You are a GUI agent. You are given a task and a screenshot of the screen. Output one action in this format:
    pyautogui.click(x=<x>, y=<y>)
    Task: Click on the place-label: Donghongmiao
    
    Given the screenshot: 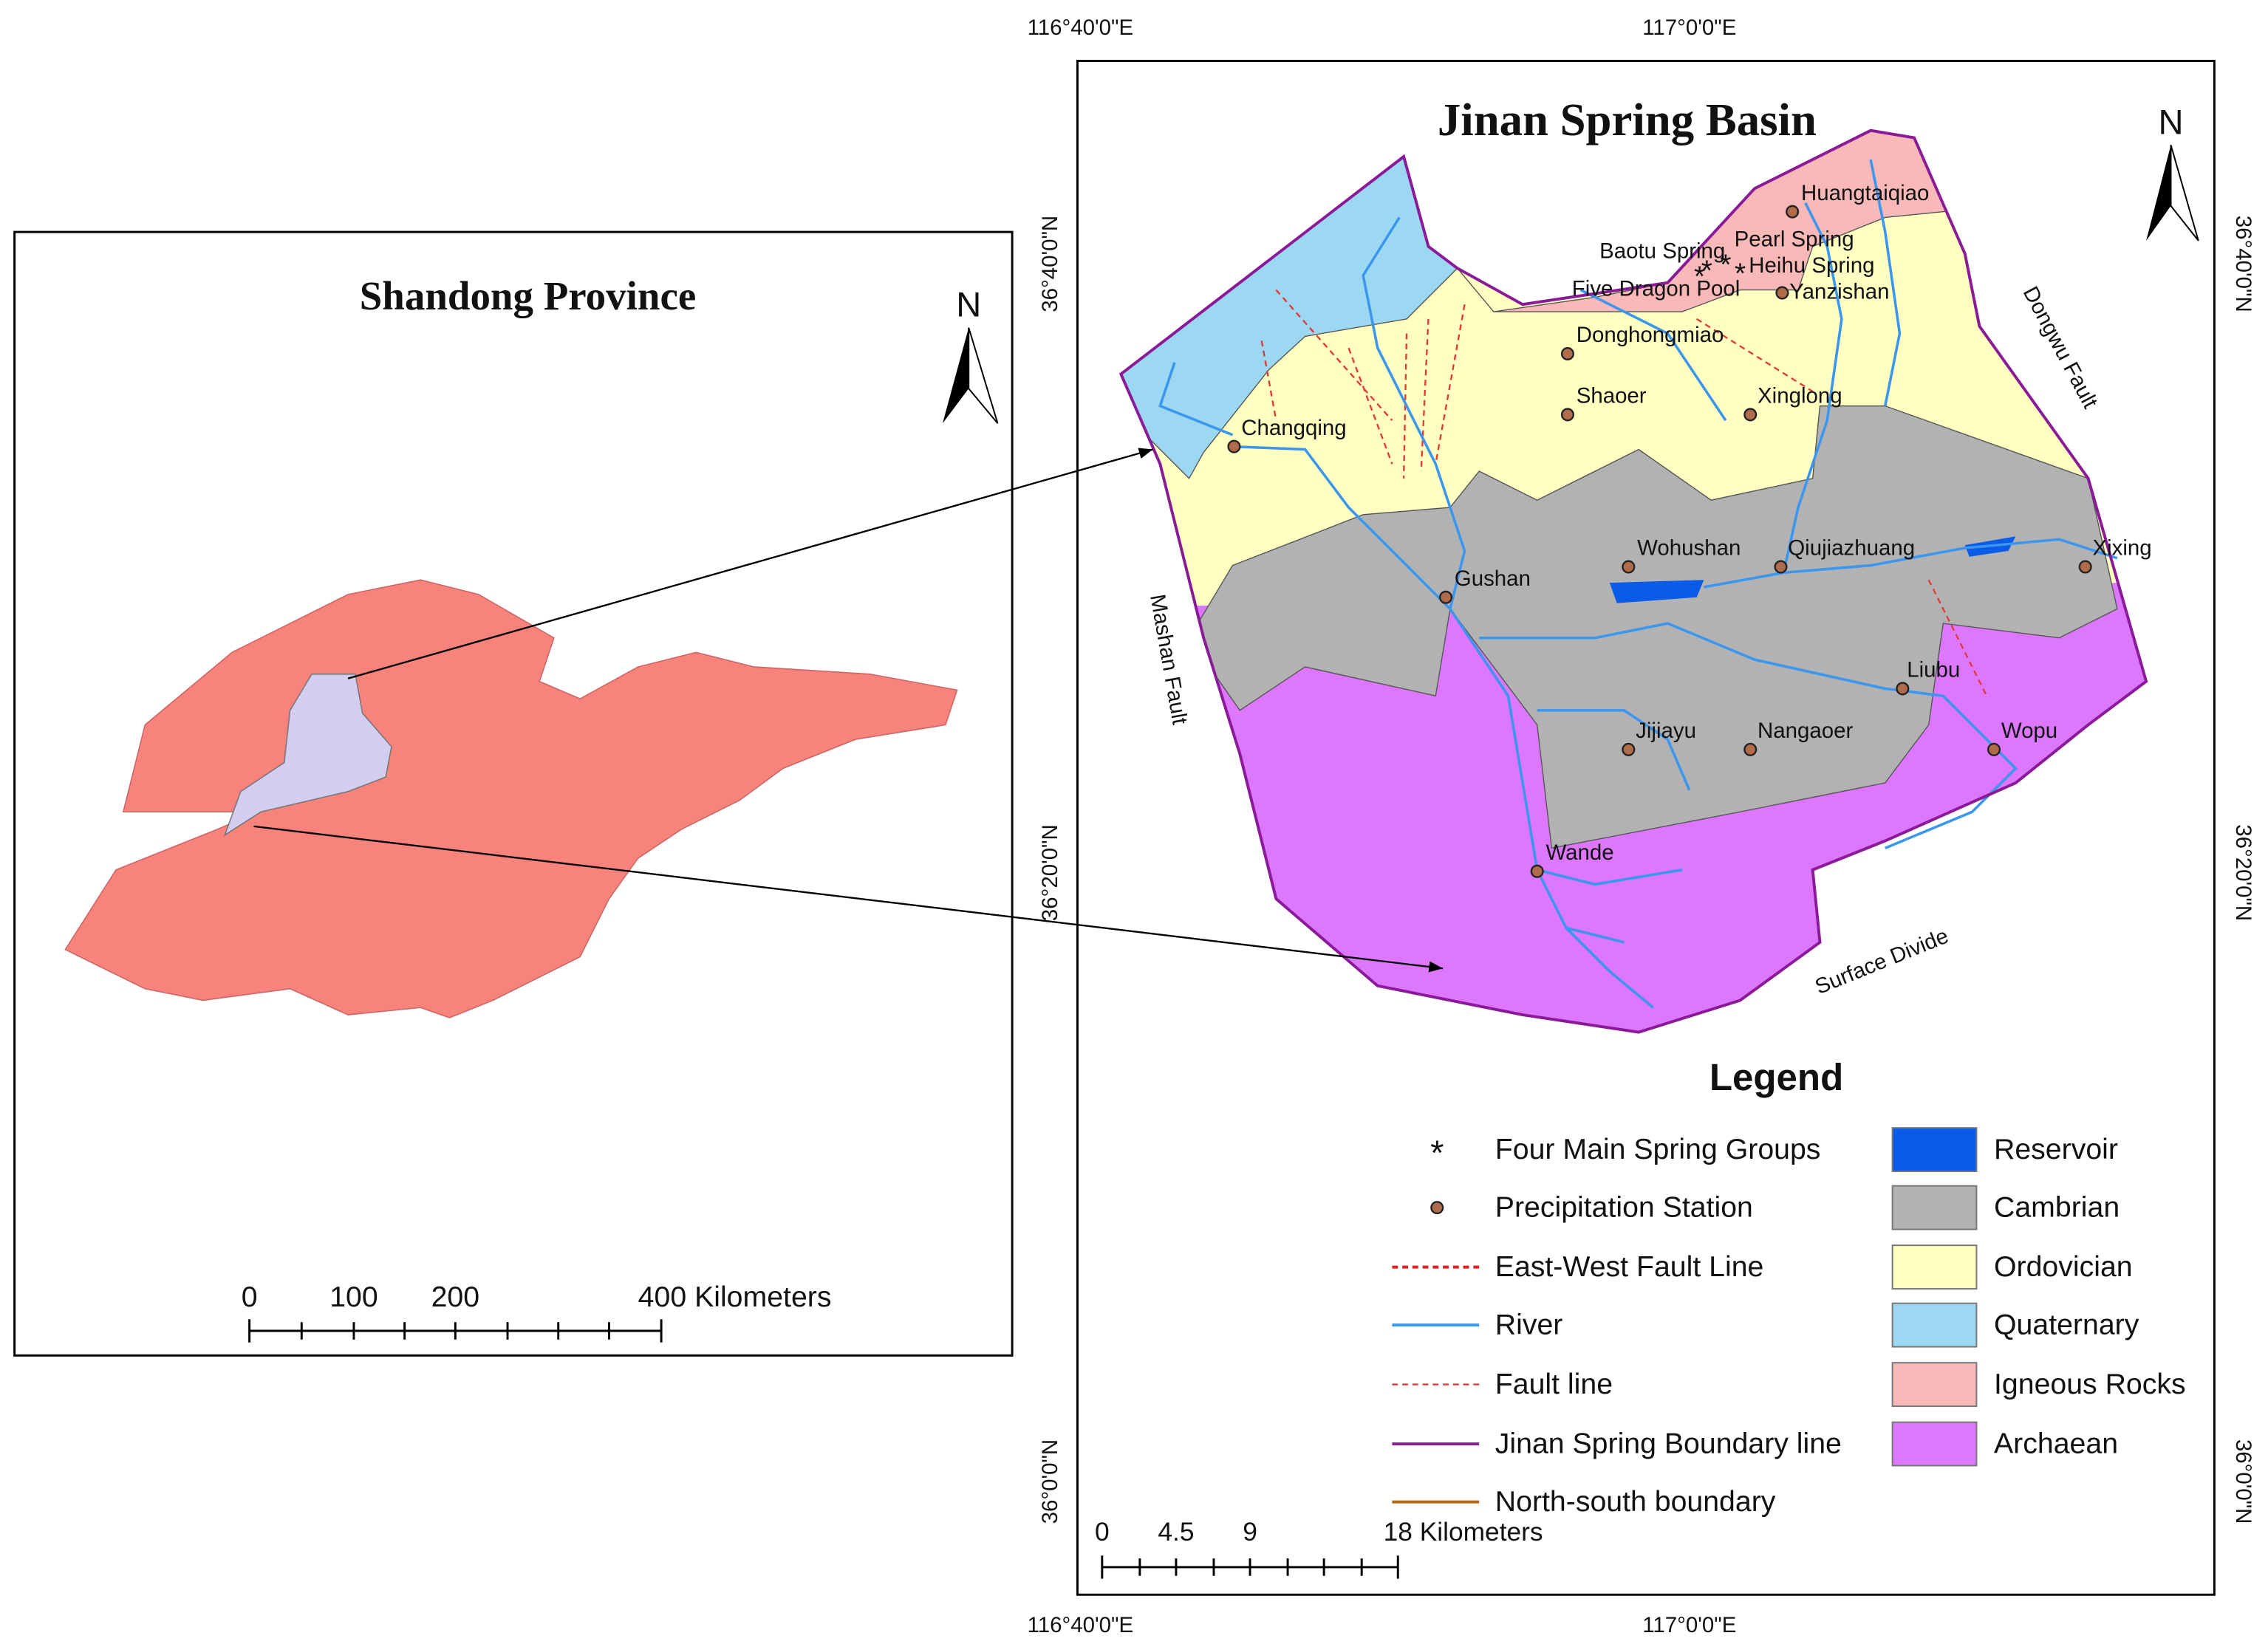 What is the action you would take?
    pyautogui.click(x=1650, y=335)
    